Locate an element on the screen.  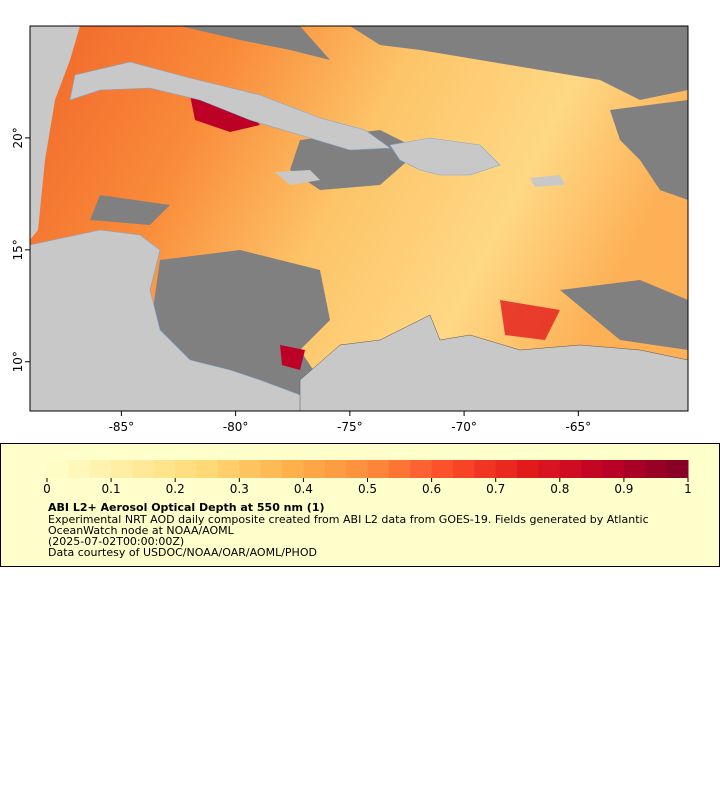
land-south-america is located at coordinates (493, 362).